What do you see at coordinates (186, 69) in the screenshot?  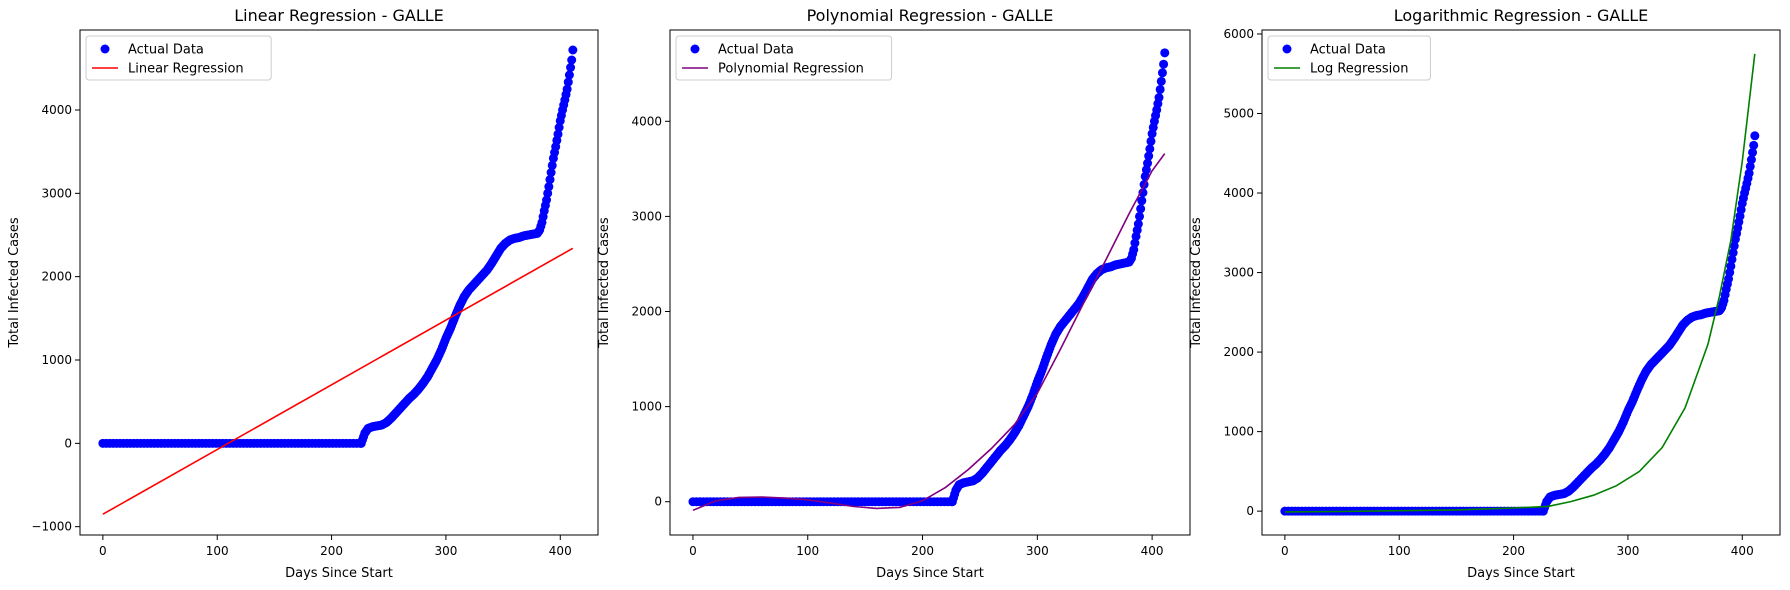 I see `legend-label: Linear Regression` at bounding box center [186, 69].